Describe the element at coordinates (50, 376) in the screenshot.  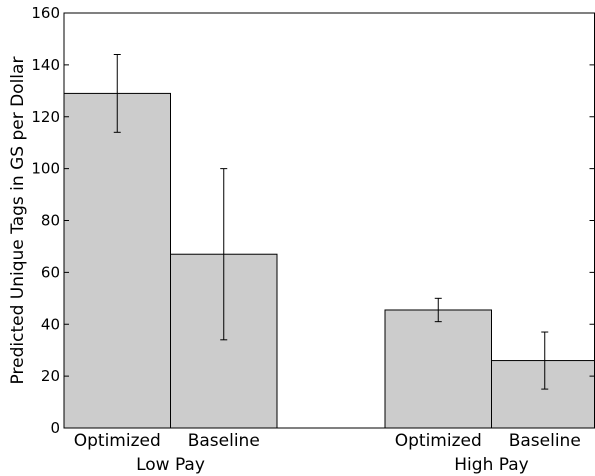
I see `y-tick-label: 20` at that location.